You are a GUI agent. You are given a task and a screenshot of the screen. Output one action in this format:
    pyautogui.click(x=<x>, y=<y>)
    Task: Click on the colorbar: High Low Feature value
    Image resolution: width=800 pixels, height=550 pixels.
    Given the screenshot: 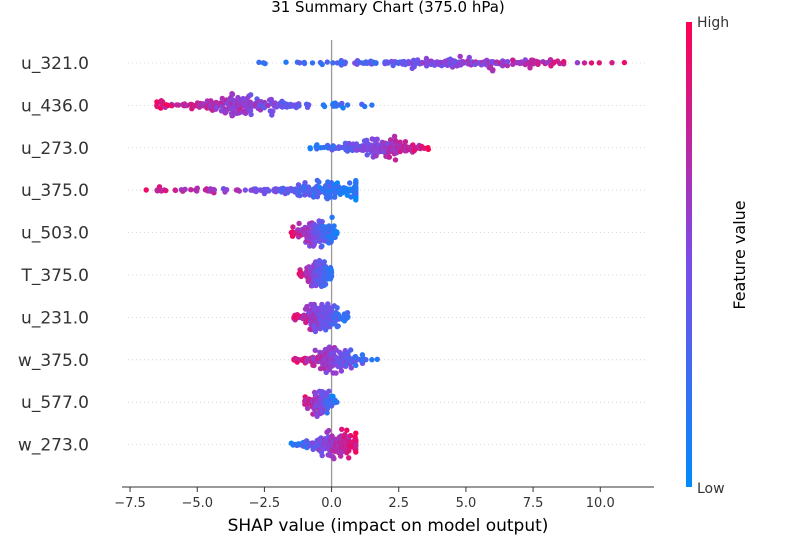 What is the action you would take?
    pyautogui.click(x=717, y=256)
    